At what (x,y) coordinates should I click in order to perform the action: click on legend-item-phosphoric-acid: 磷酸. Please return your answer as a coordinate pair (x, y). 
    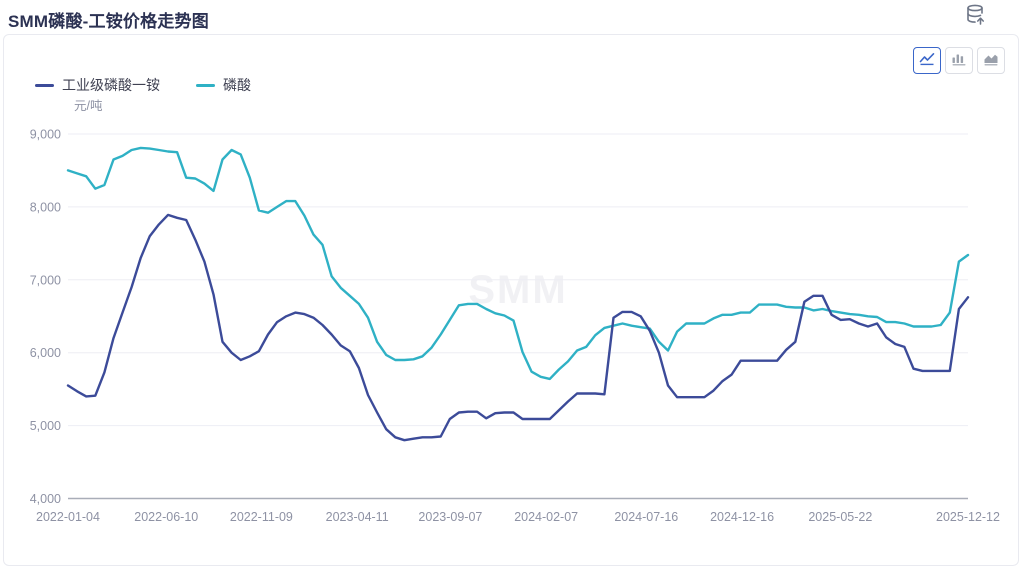
    Looking at the image, I should click on (223, 85).